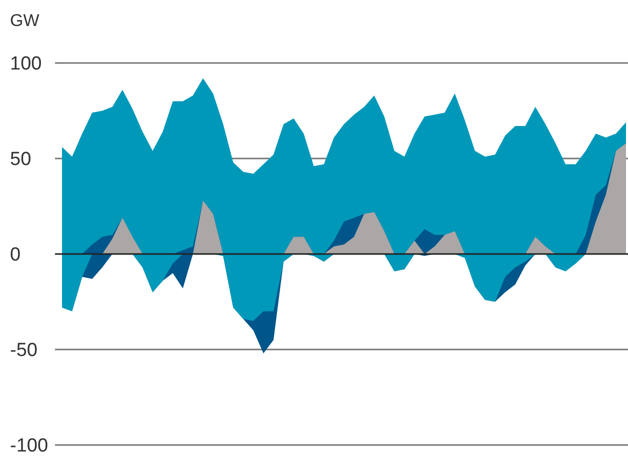 The image size is (628, 457). Describe the element at coordinates (21, 159) in the screenshot. I see `y-tick-label: 50` at that location.